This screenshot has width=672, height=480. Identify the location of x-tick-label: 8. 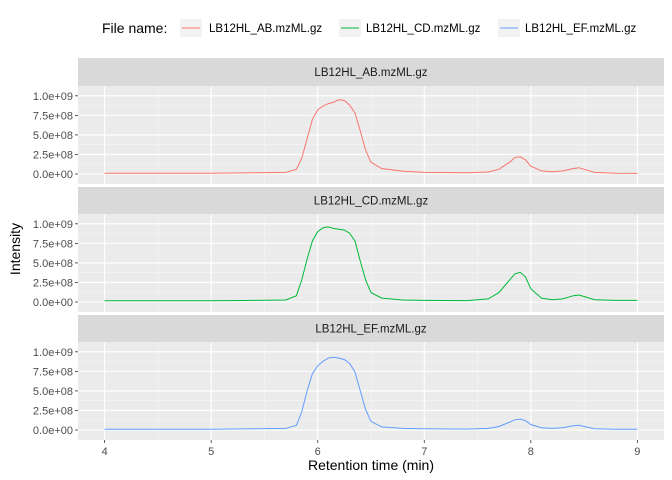
(531, 452).